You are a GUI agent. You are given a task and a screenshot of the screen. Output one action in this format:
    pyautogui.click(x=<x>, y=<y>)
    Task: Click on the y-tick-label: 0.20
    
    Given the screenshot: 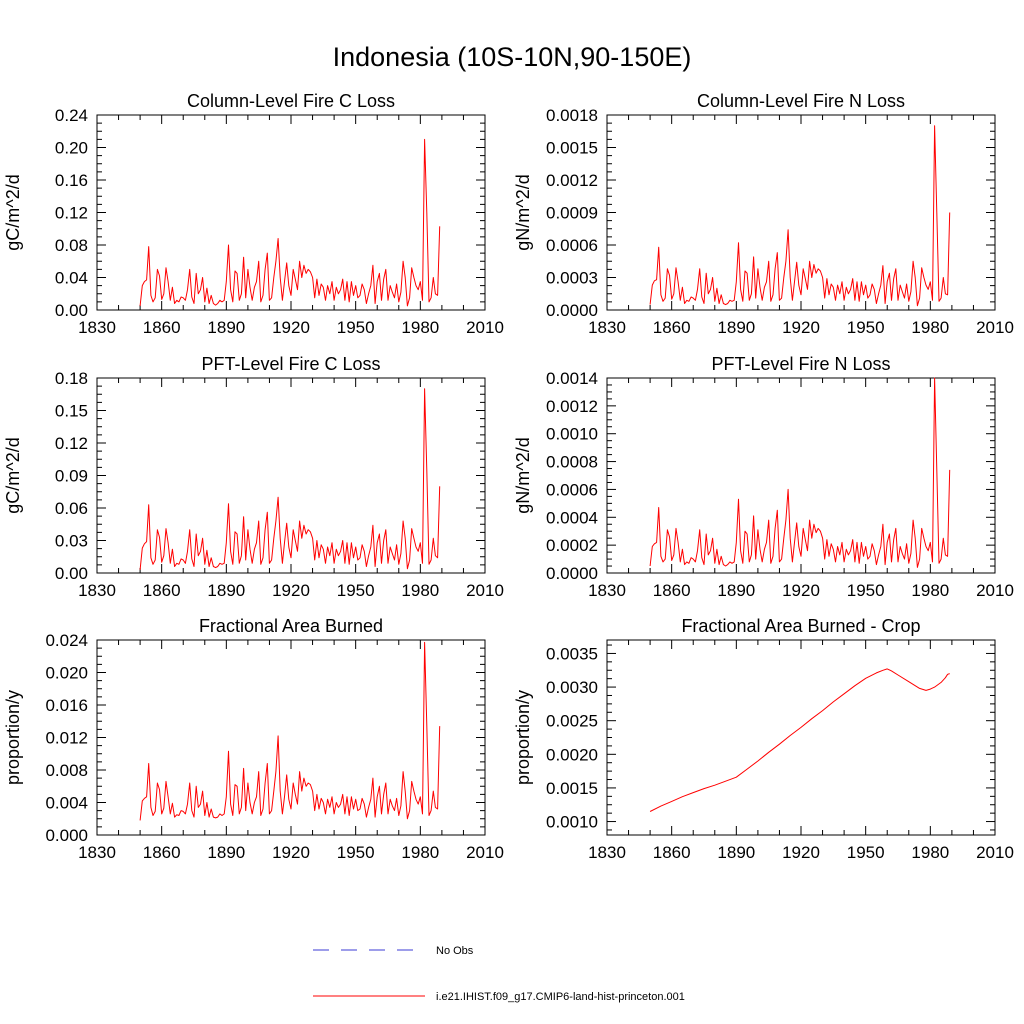 What is the action you would take?
    pyautogui.click(x=71, y=148)
    